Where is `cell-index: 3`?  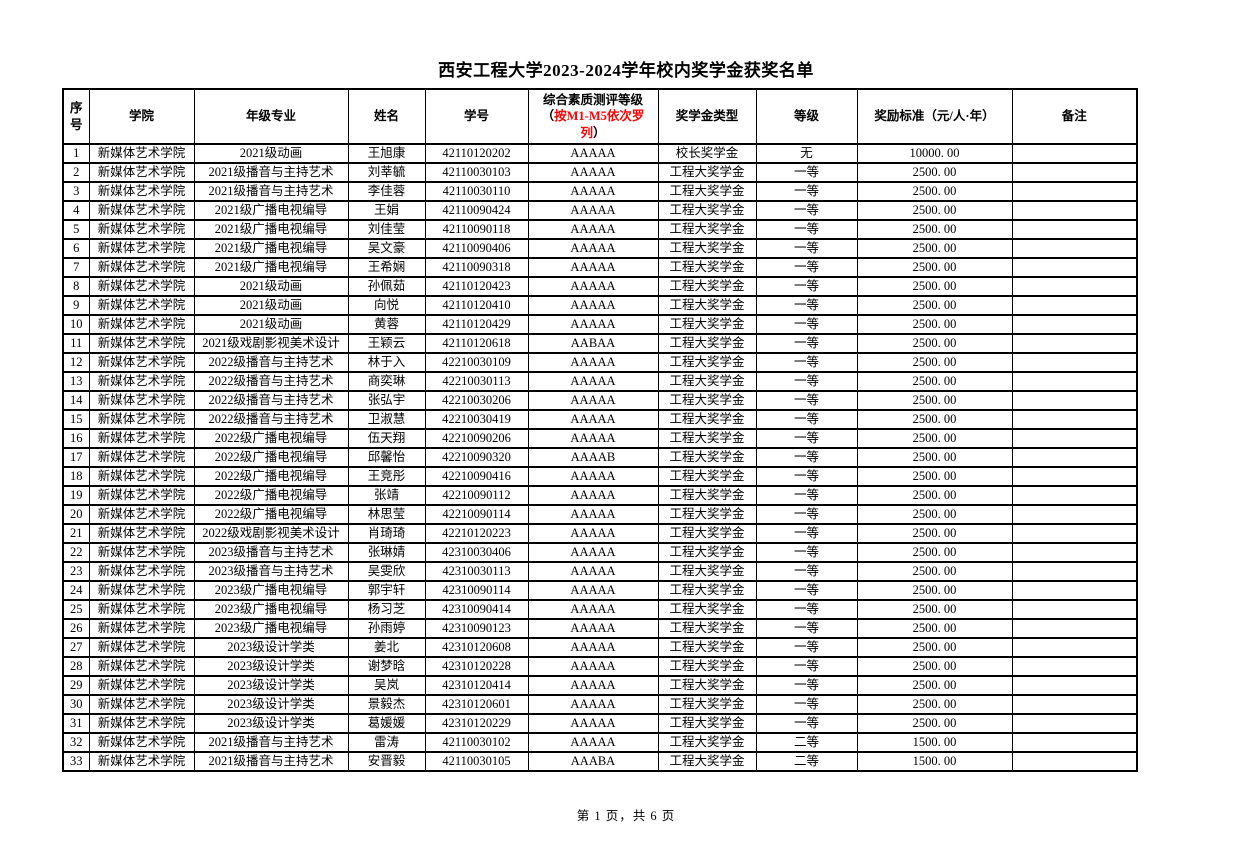
cell-index: 3 is located at coordinates (76, 191).